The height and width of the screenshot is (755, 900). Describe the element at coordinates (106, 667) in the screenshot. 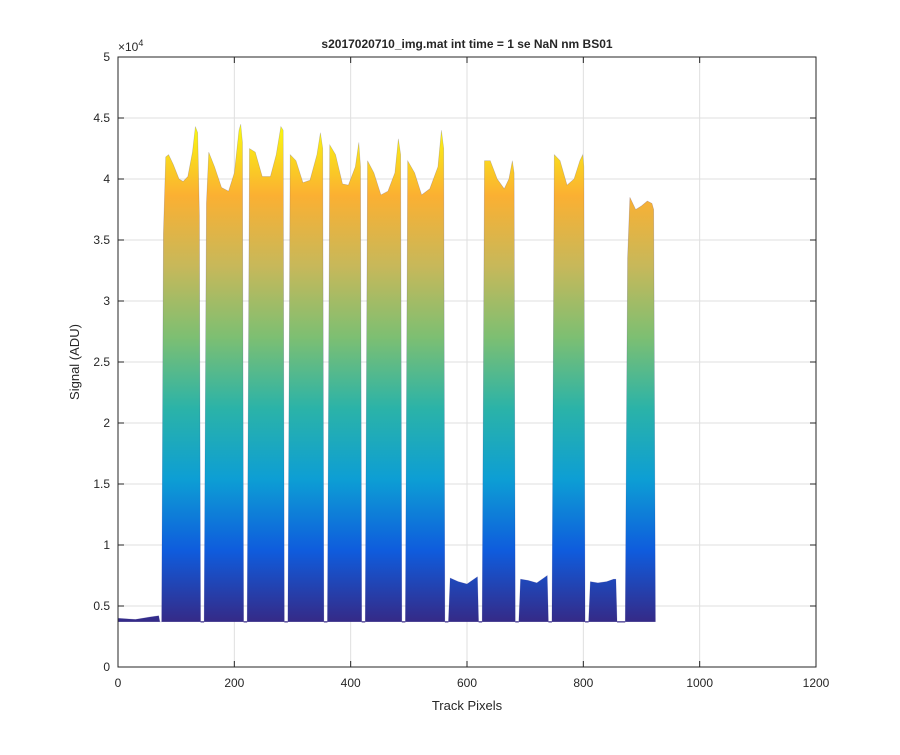

I see `y-tick-label: 0` at that location.